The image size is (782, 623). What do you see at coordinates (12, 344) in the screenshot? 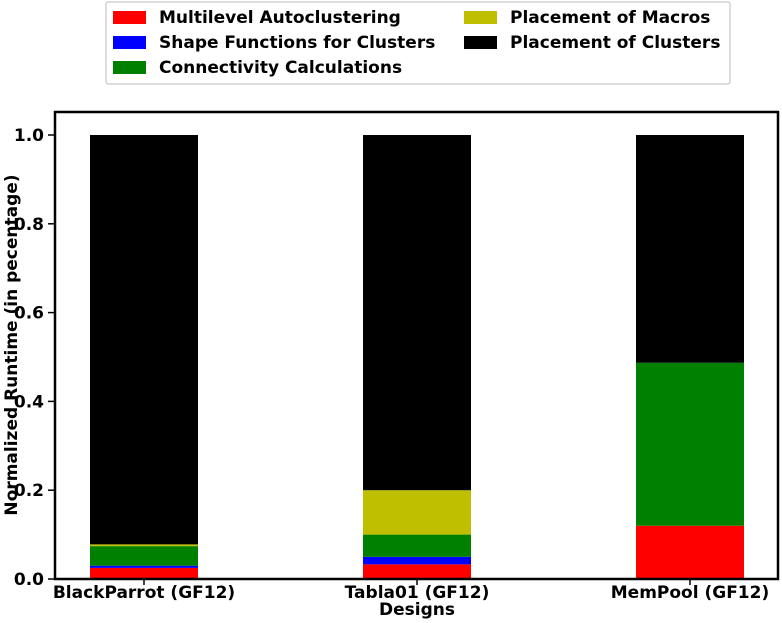
I see `y-axis-label: Normalized Runtime (in pecentage)` at bounding box center [12, 344].